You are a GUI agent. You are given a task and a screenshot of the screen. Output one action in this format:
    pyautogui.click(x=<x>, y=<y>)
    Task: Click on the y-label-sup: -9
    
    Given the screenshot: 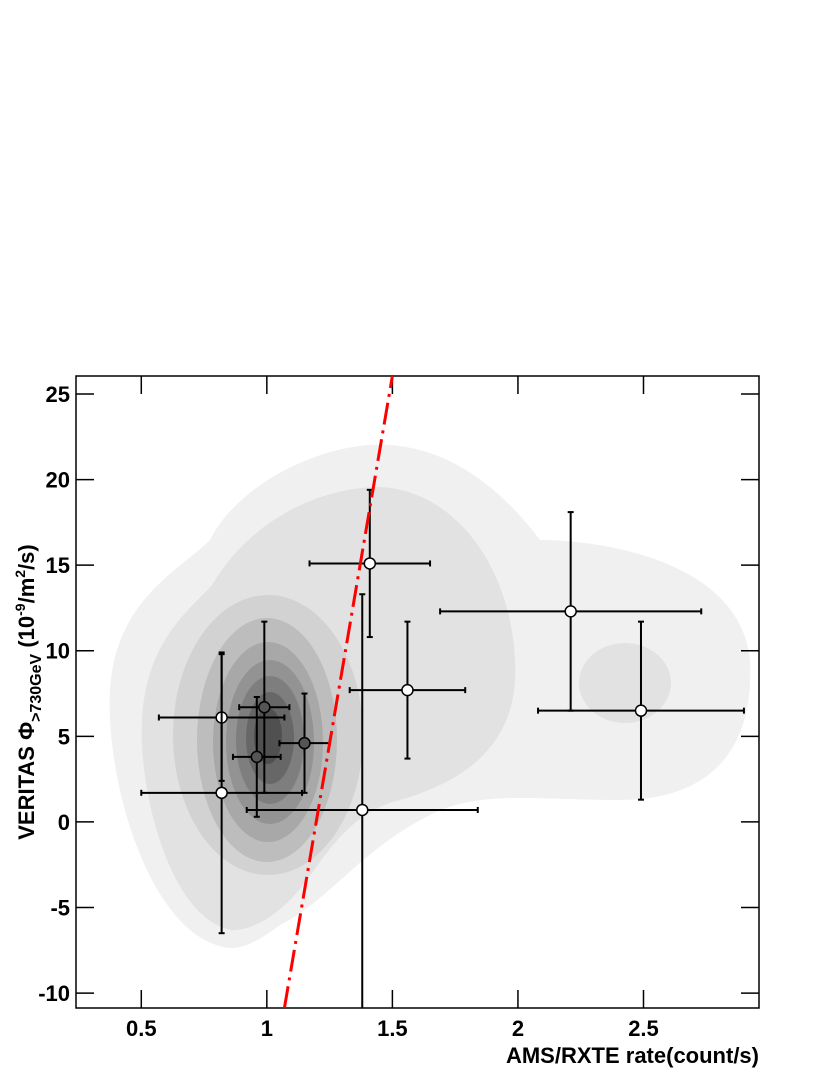 What is the action you would take?
    pyautogui.click(x=20, y=609)
    